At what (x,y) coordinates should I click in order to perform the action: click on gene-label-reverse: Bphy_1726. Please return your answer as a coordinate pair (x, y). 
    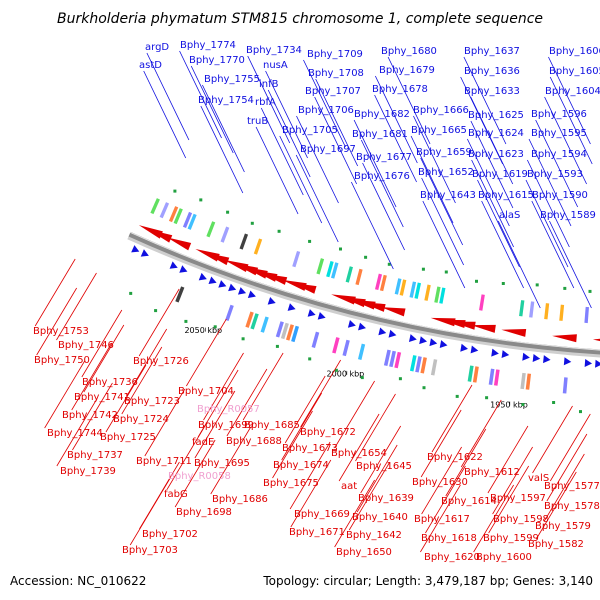
    Looking at the image, I should click on (161, 361).